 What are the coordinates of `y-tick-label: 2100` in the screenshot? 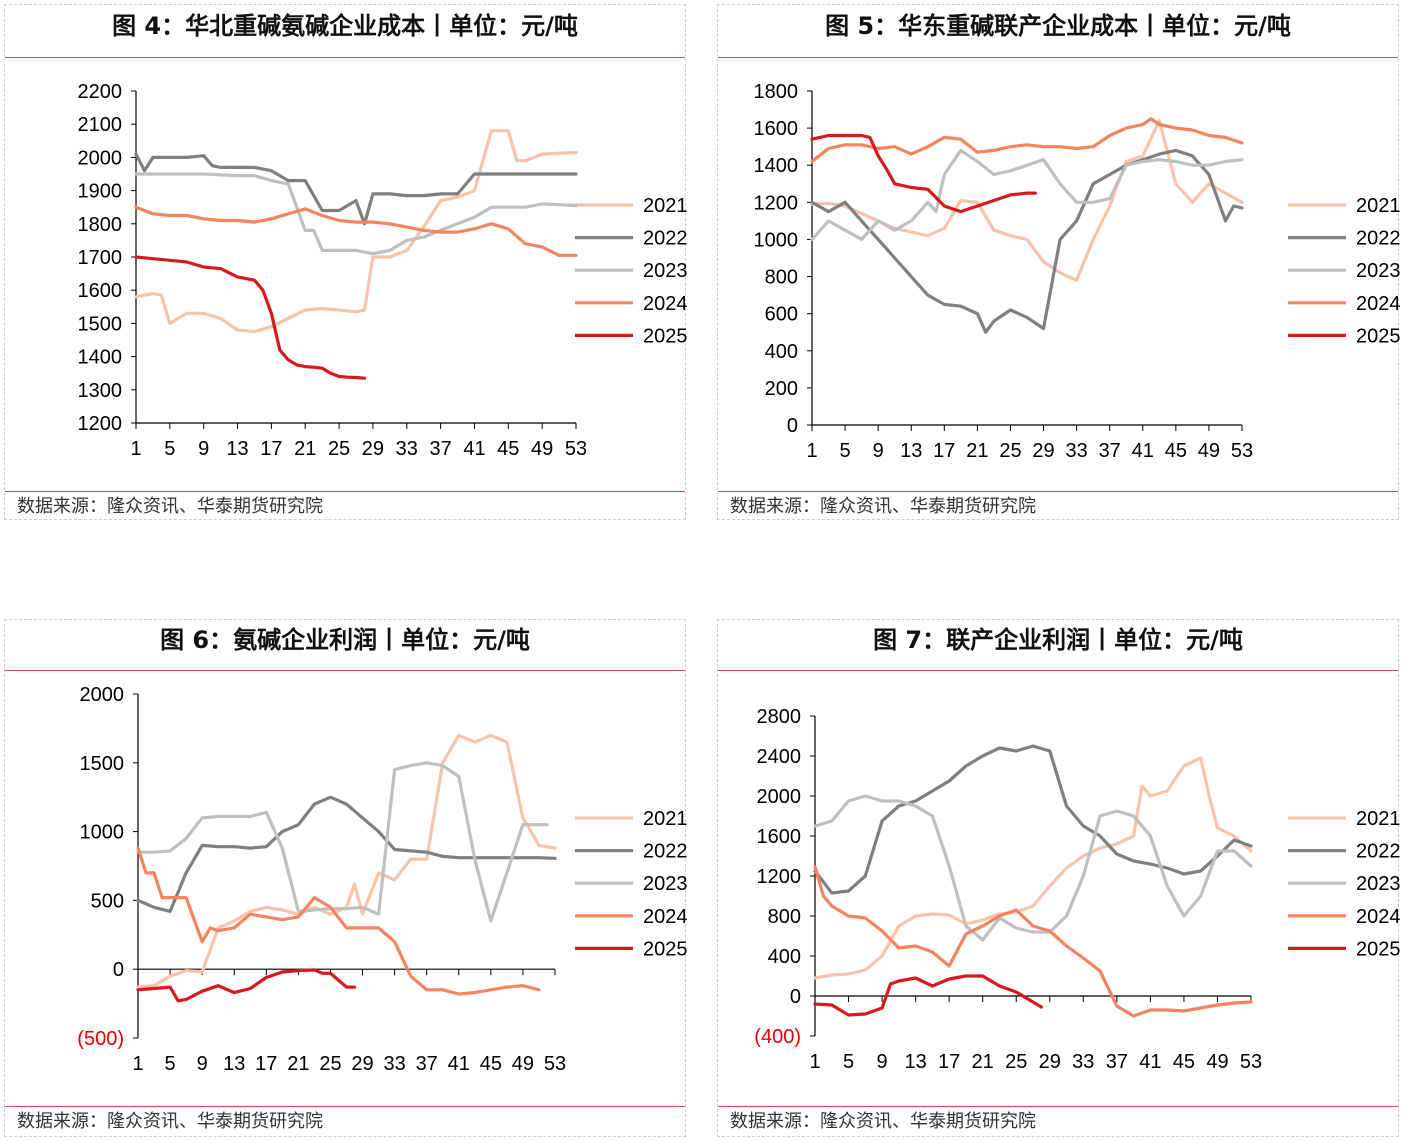 It's located at (100, 125).